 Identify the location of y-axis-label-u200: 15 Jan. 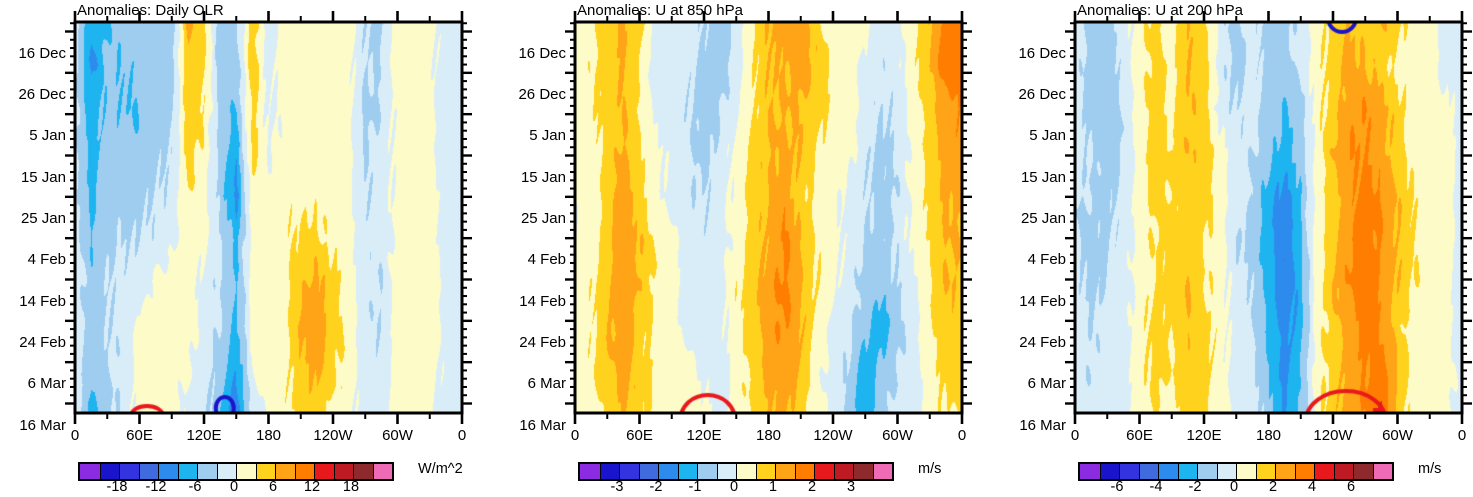
(1043, 177).